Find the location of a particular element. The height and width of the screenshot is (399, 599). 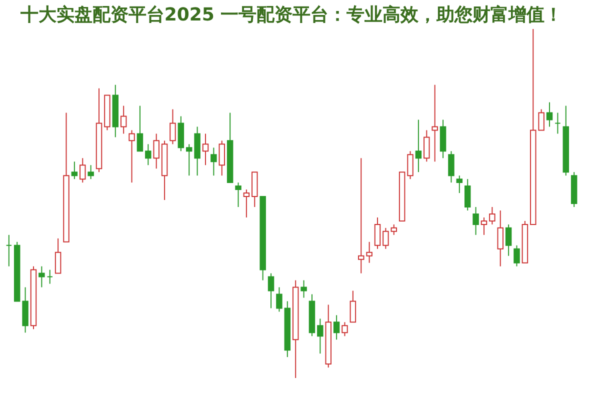

chart-title: 十大实盘配资平台2025 一号配资平台：专业高效，助您财富增值！ is located at coordinates (291, 15).